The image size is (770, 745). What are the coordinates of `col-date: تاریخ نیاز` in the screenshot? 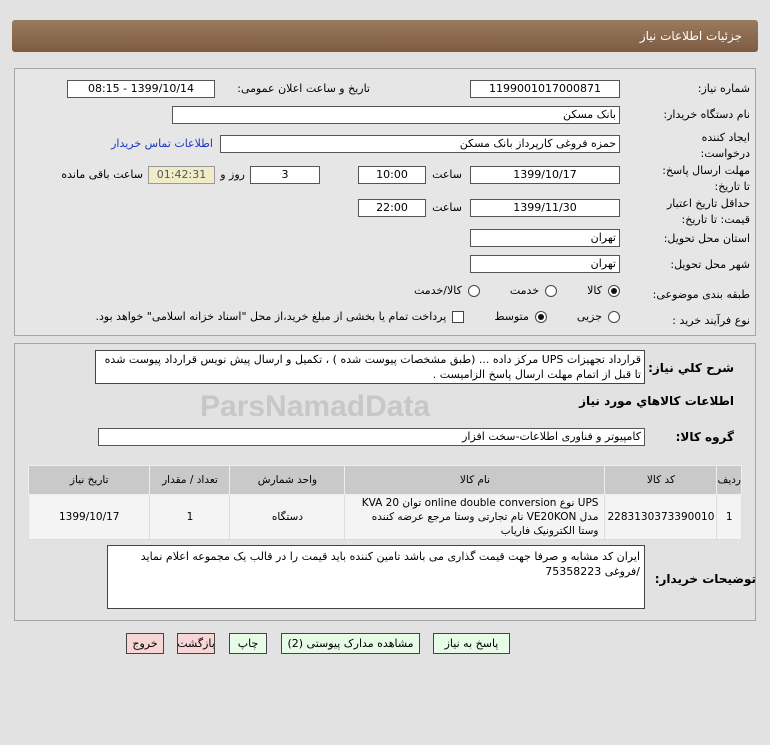 It's located at (89, 480).